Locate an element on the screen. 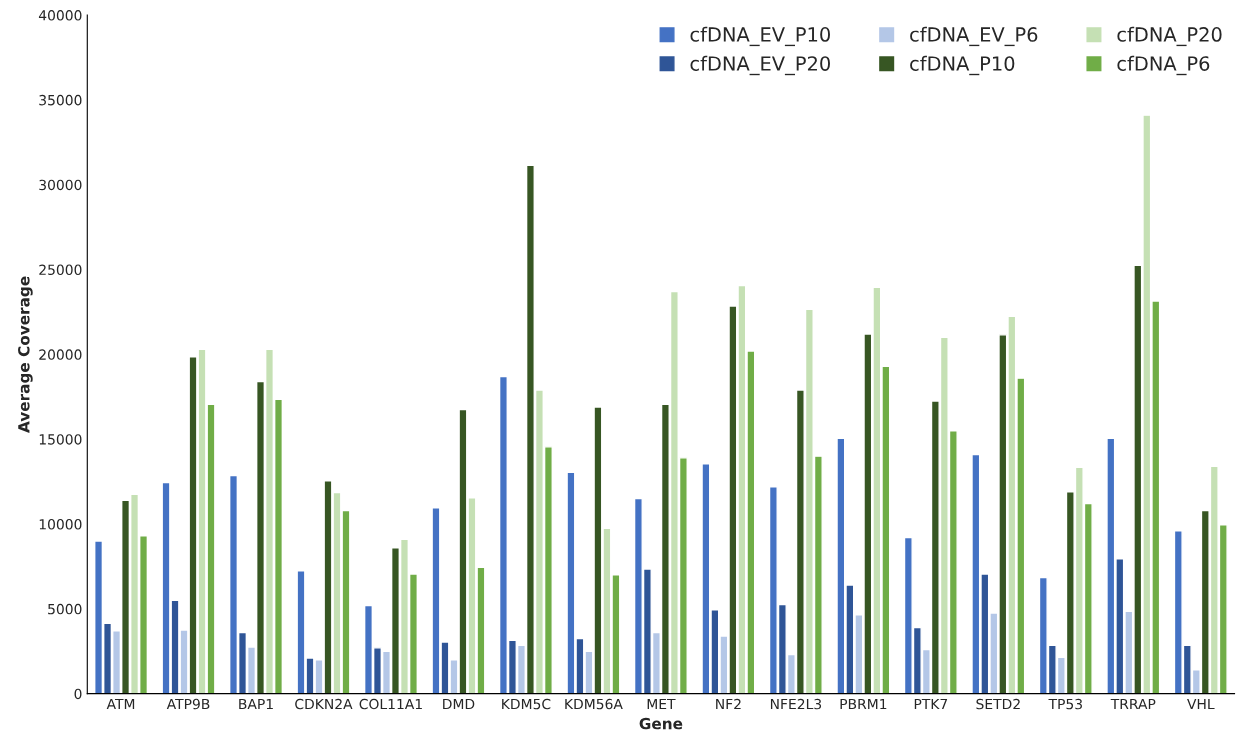 This screenshot has height=754, width=1247. x-axis-title: Gene is located at coordinates (661, 723).